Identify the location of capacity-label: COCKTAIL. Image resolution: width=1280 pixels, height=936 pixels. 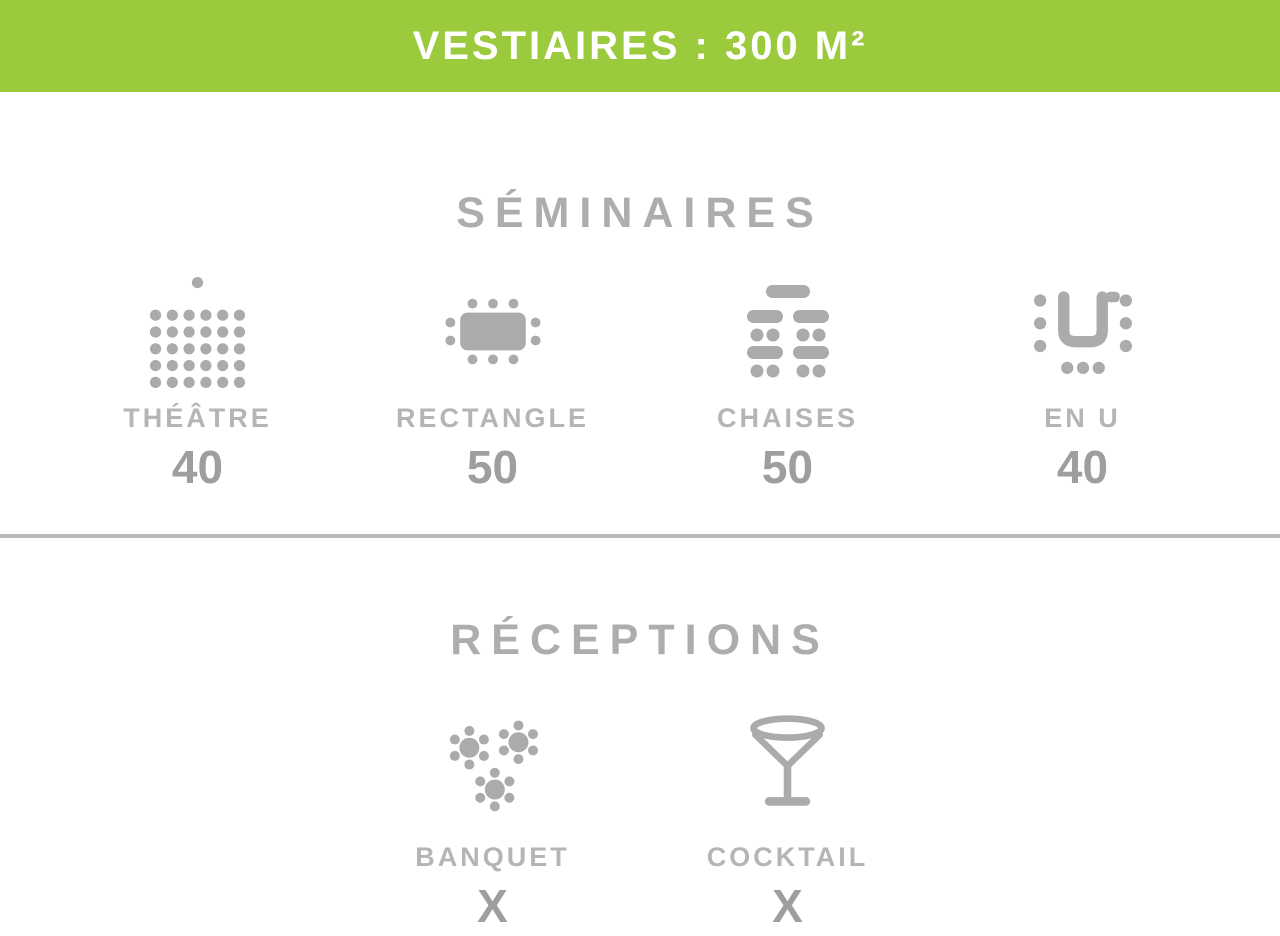
(787, 857).